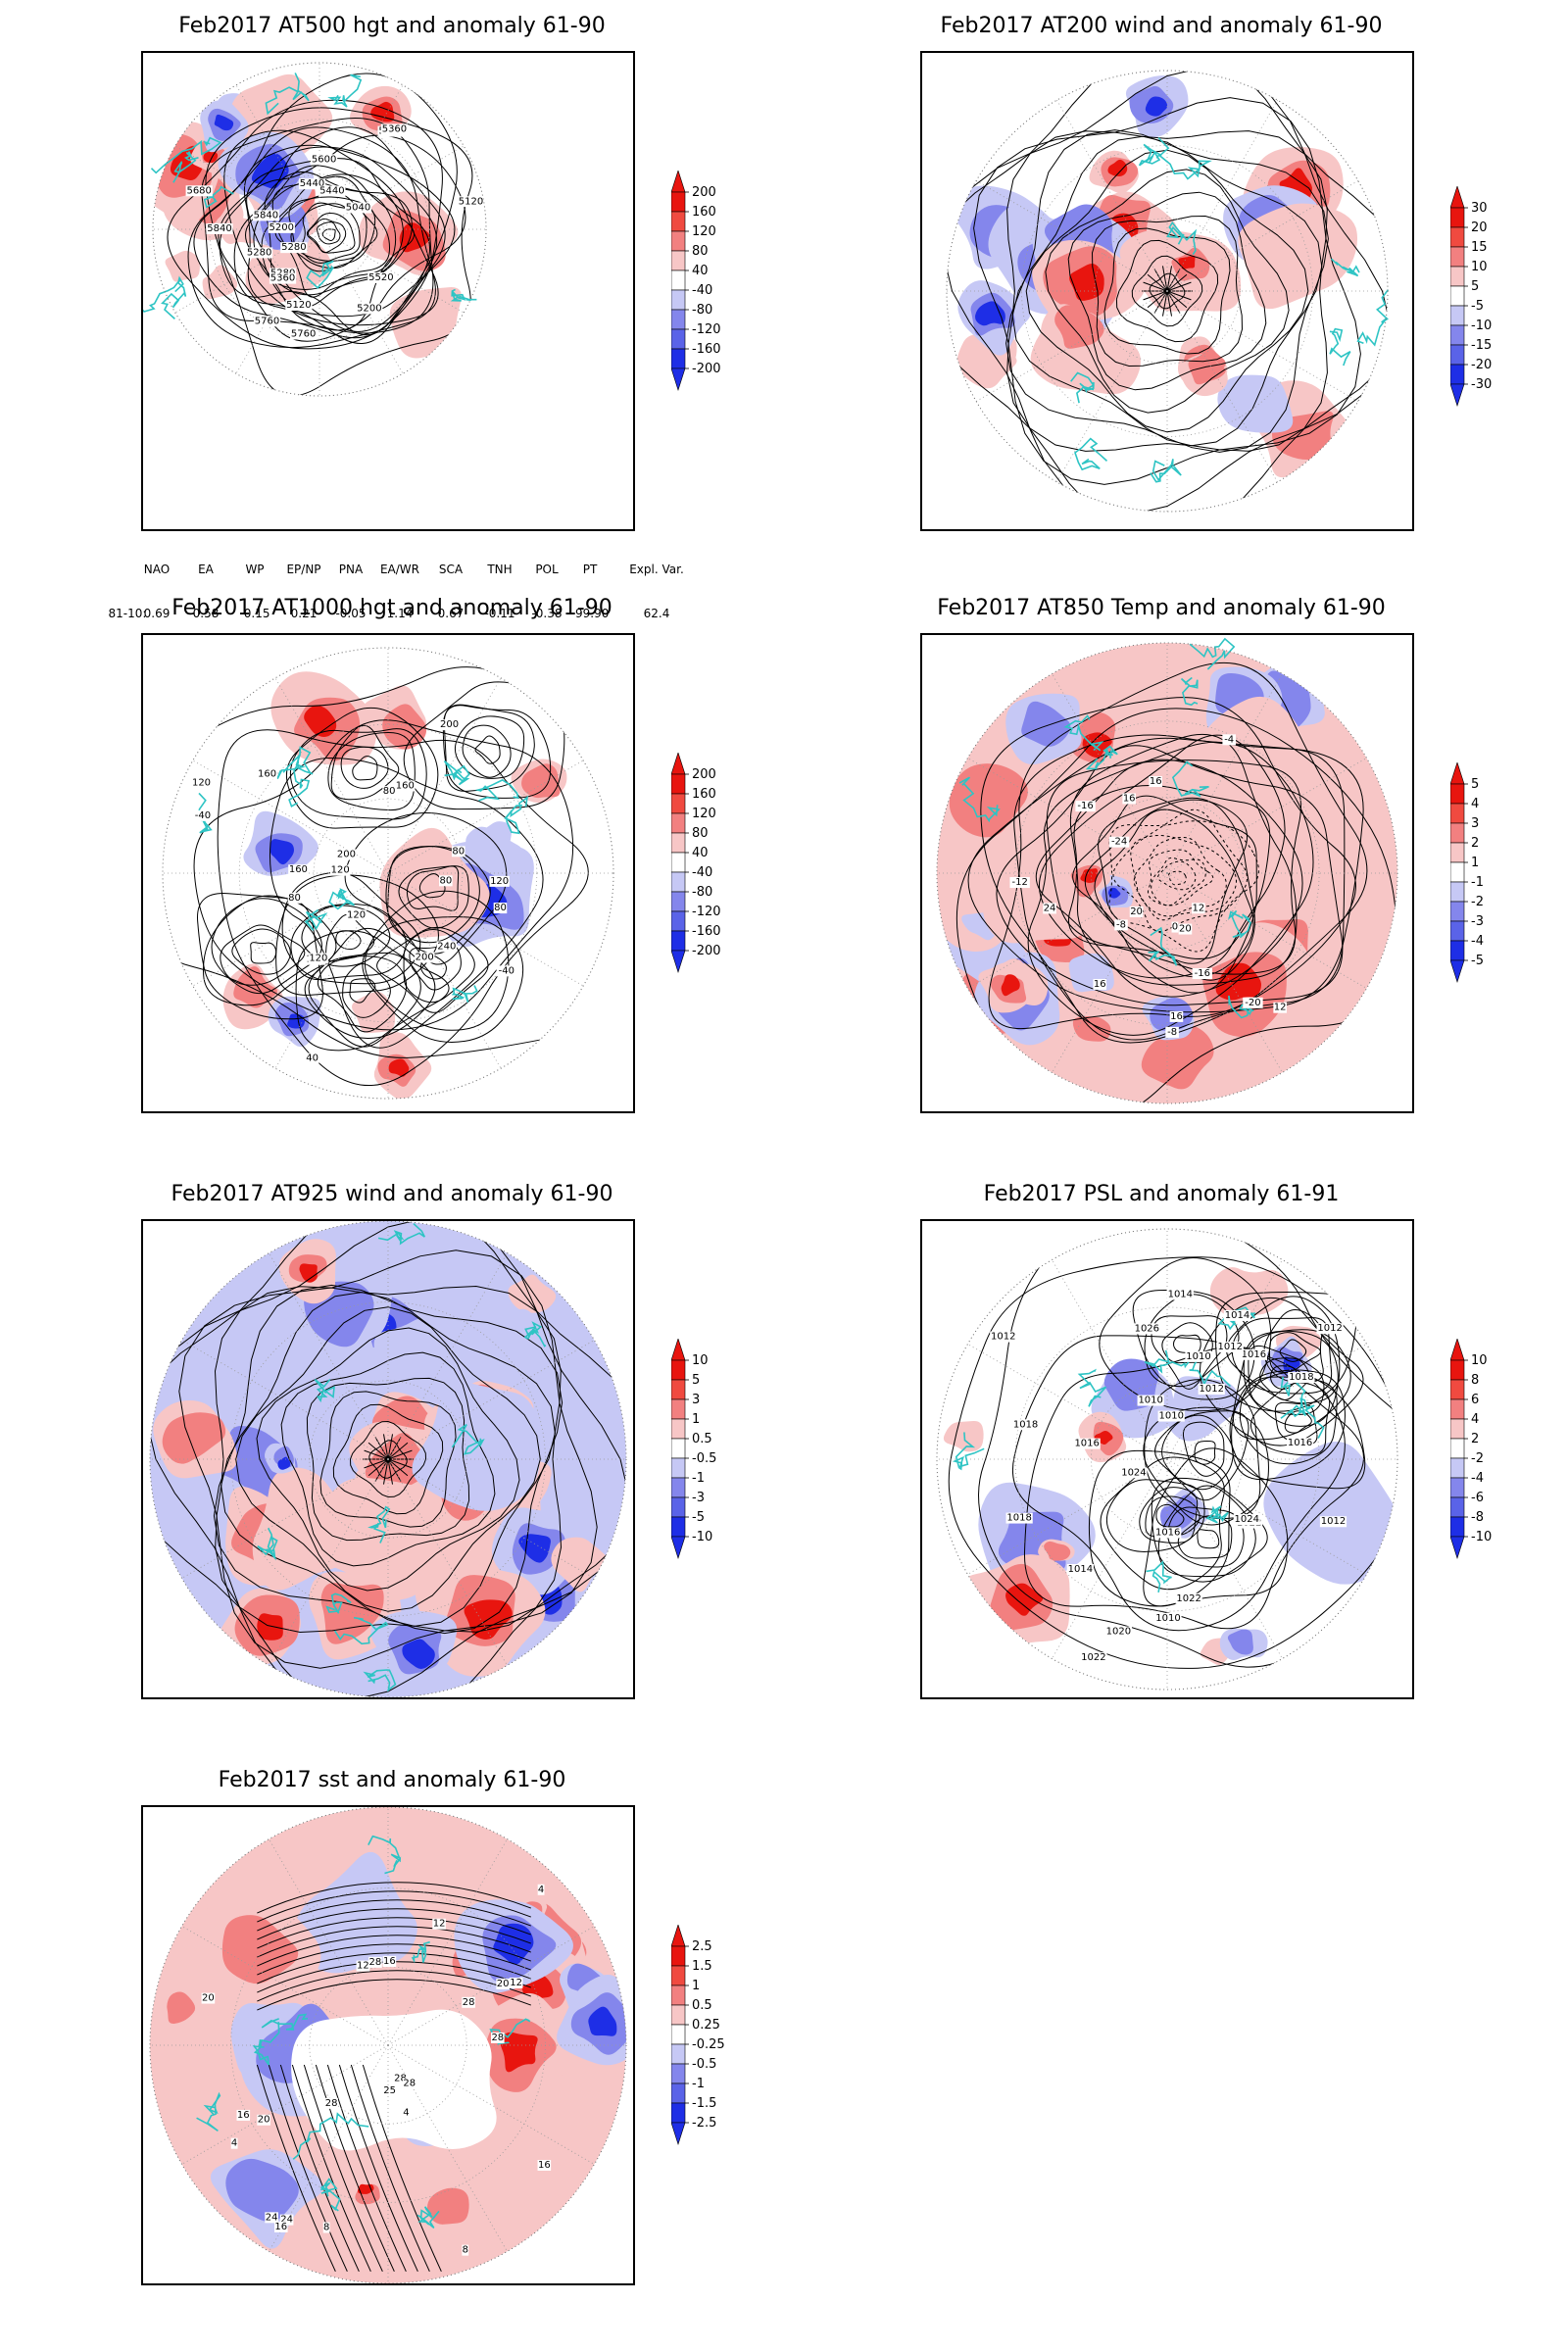 Image resolution: width=1568 pixels, height=2352 pixels. I want to click on contour-label: 80, so click(458, 851).